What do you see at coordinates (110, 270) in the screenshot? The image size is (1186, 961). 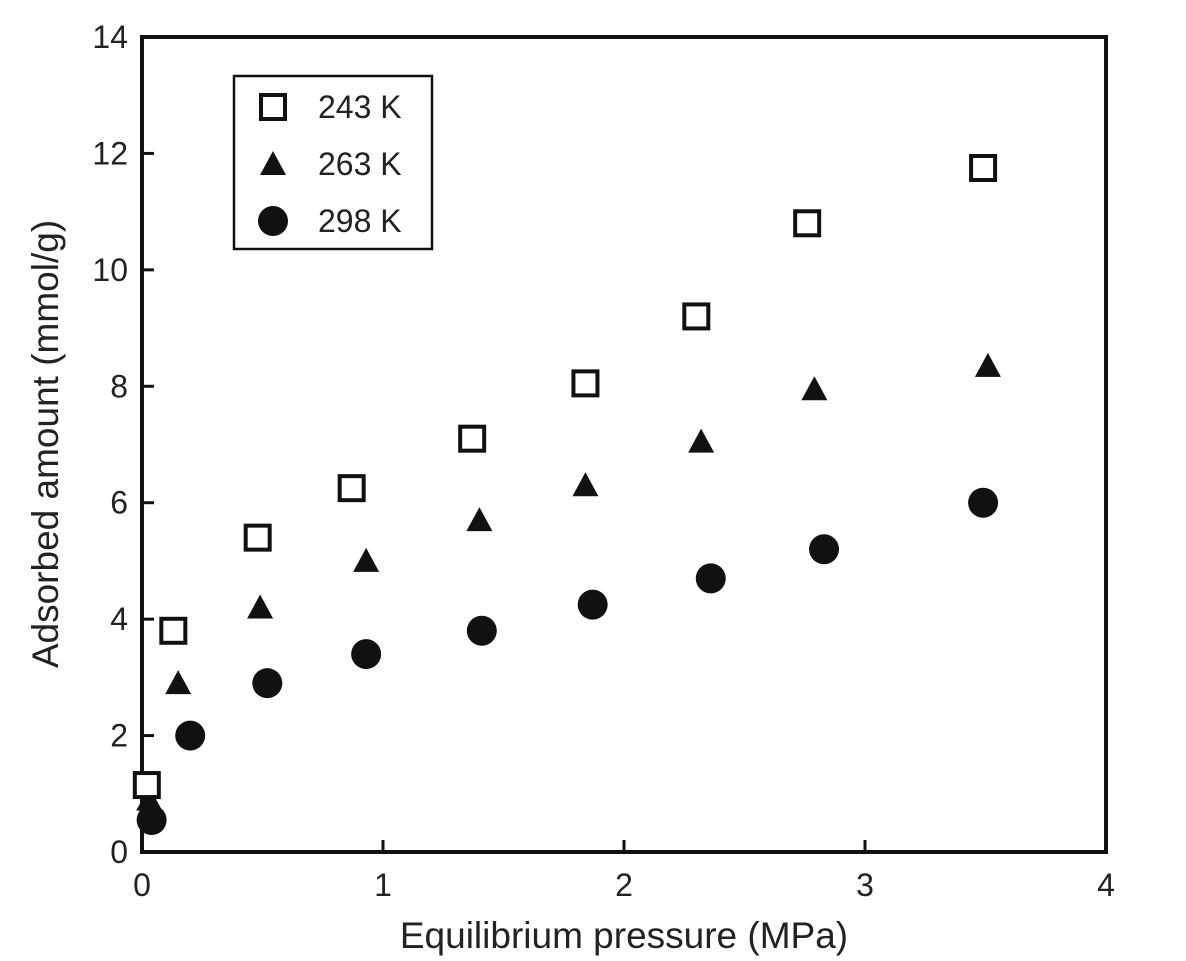 I see `y-tick-label: 10` at bounding box center [110, 270].